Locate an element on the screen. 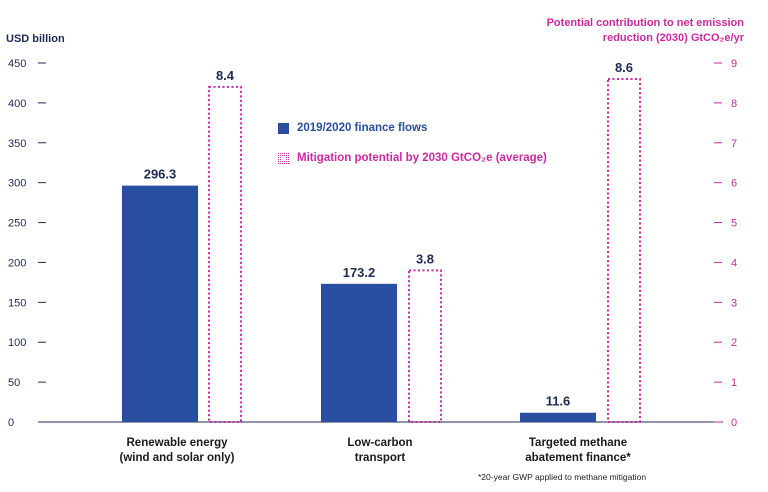 The width and height of the screenshot is (768, 492). legend-item-finance: 2019/2020 finance flows is located at coordinates (412, 128).